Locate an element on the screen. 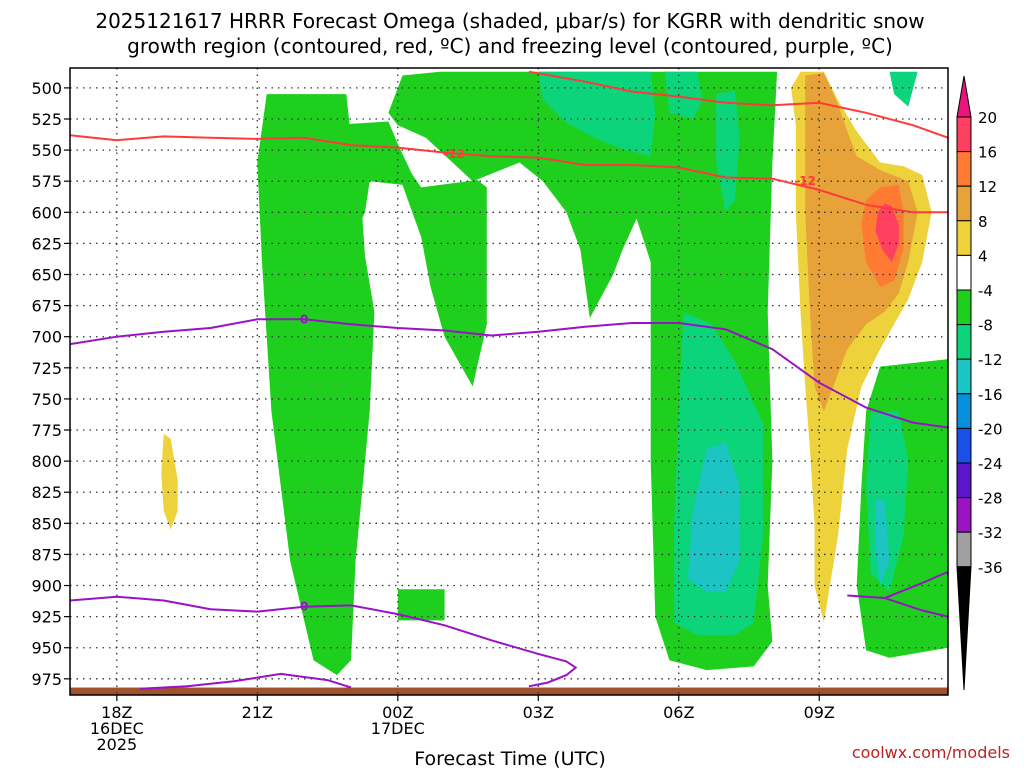 The height and width of the screenshot is (768, 1024). colorbar-label: -28 is located at coordinates (990, 499).